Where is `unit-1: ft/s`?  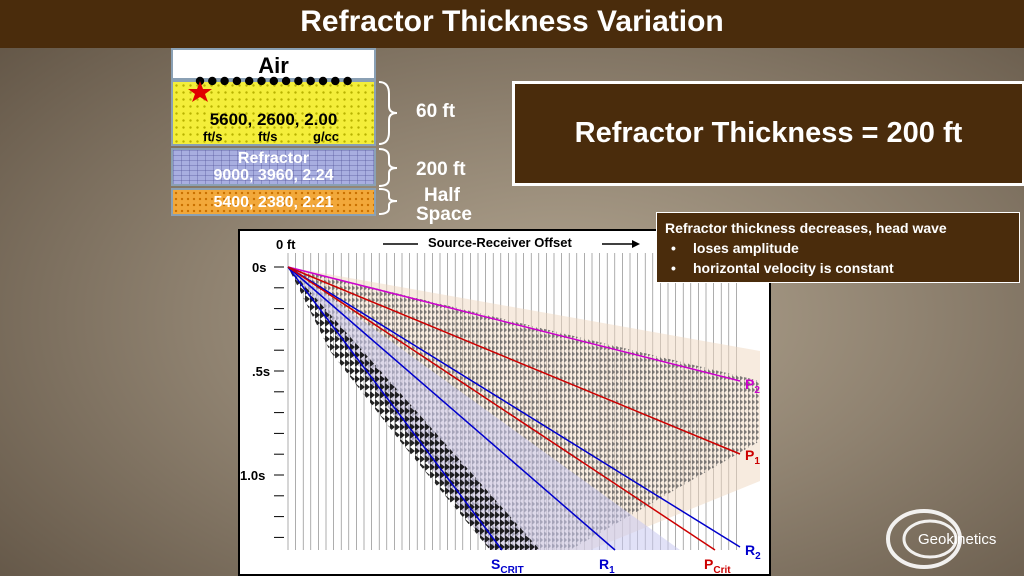
unit-1: ft/s is located at coordinates (213, 136).